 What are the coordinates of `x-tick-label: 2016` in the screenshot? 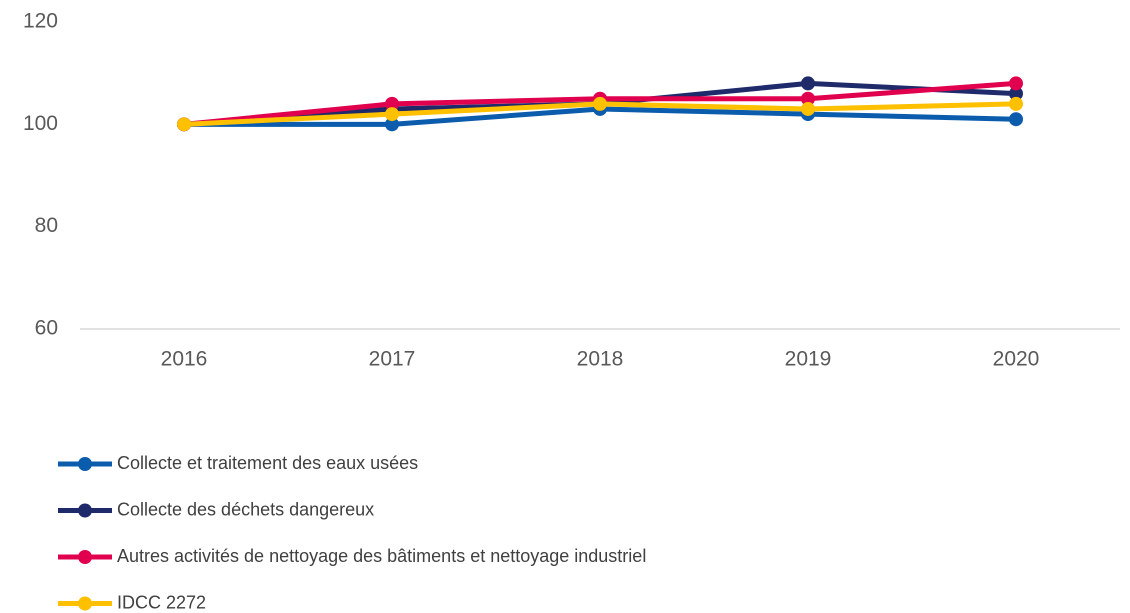 It's located at (184, 359).